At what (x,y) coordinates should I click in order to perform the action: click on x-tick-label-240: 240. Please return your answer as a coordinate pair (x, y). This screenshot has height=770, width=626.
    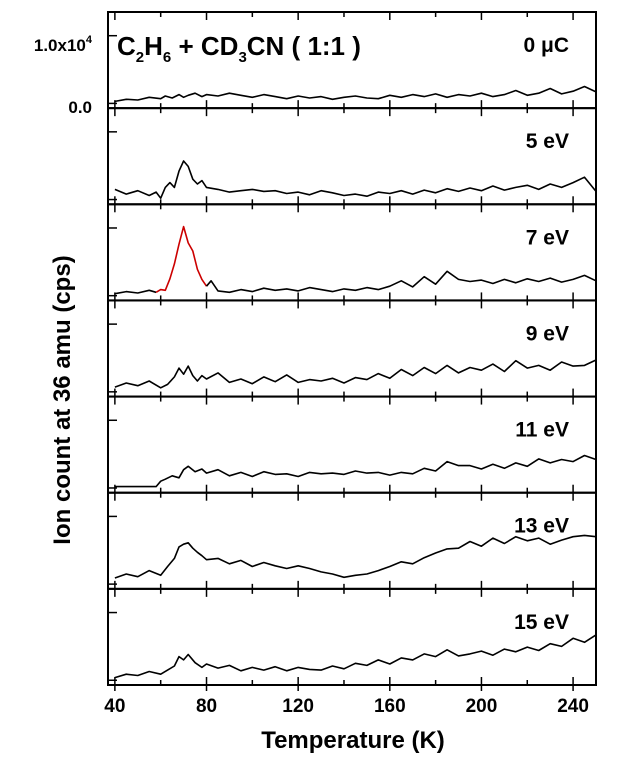
    Looking at the image, I should click on (573, 706).